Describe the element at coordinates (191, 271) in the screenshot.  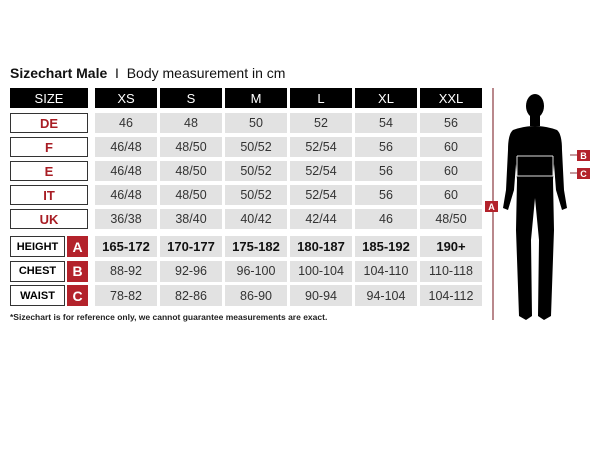
I see `table-cell: 92-96` at that location.